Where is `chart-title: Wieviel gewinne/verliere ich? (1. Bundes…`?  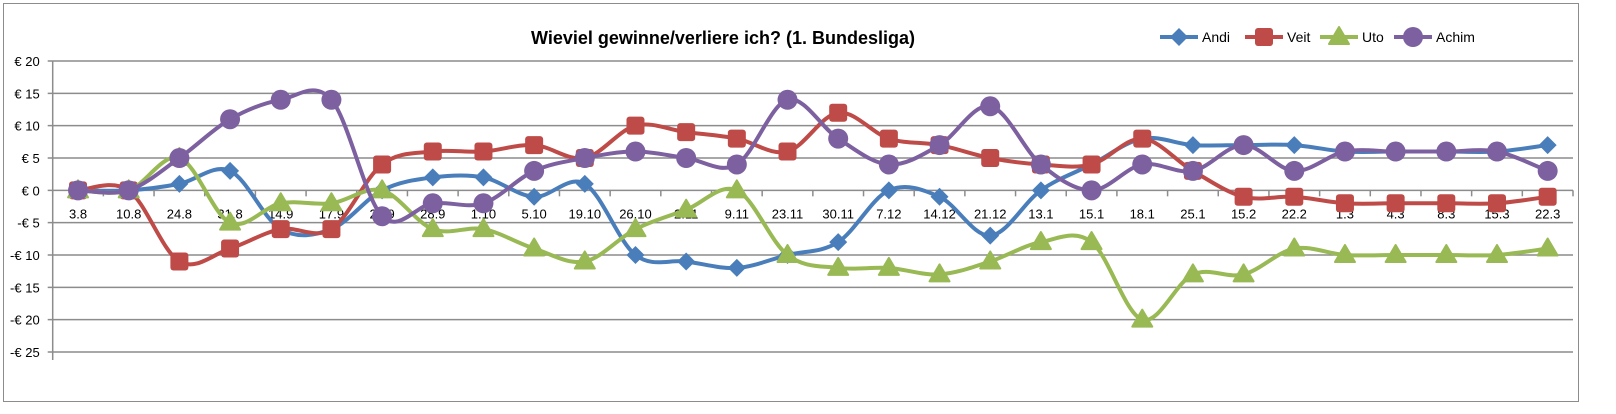
chart-title: Wieviel gewinne/verliere ich? (1. Bundes… is located at coordinates (723, 38).